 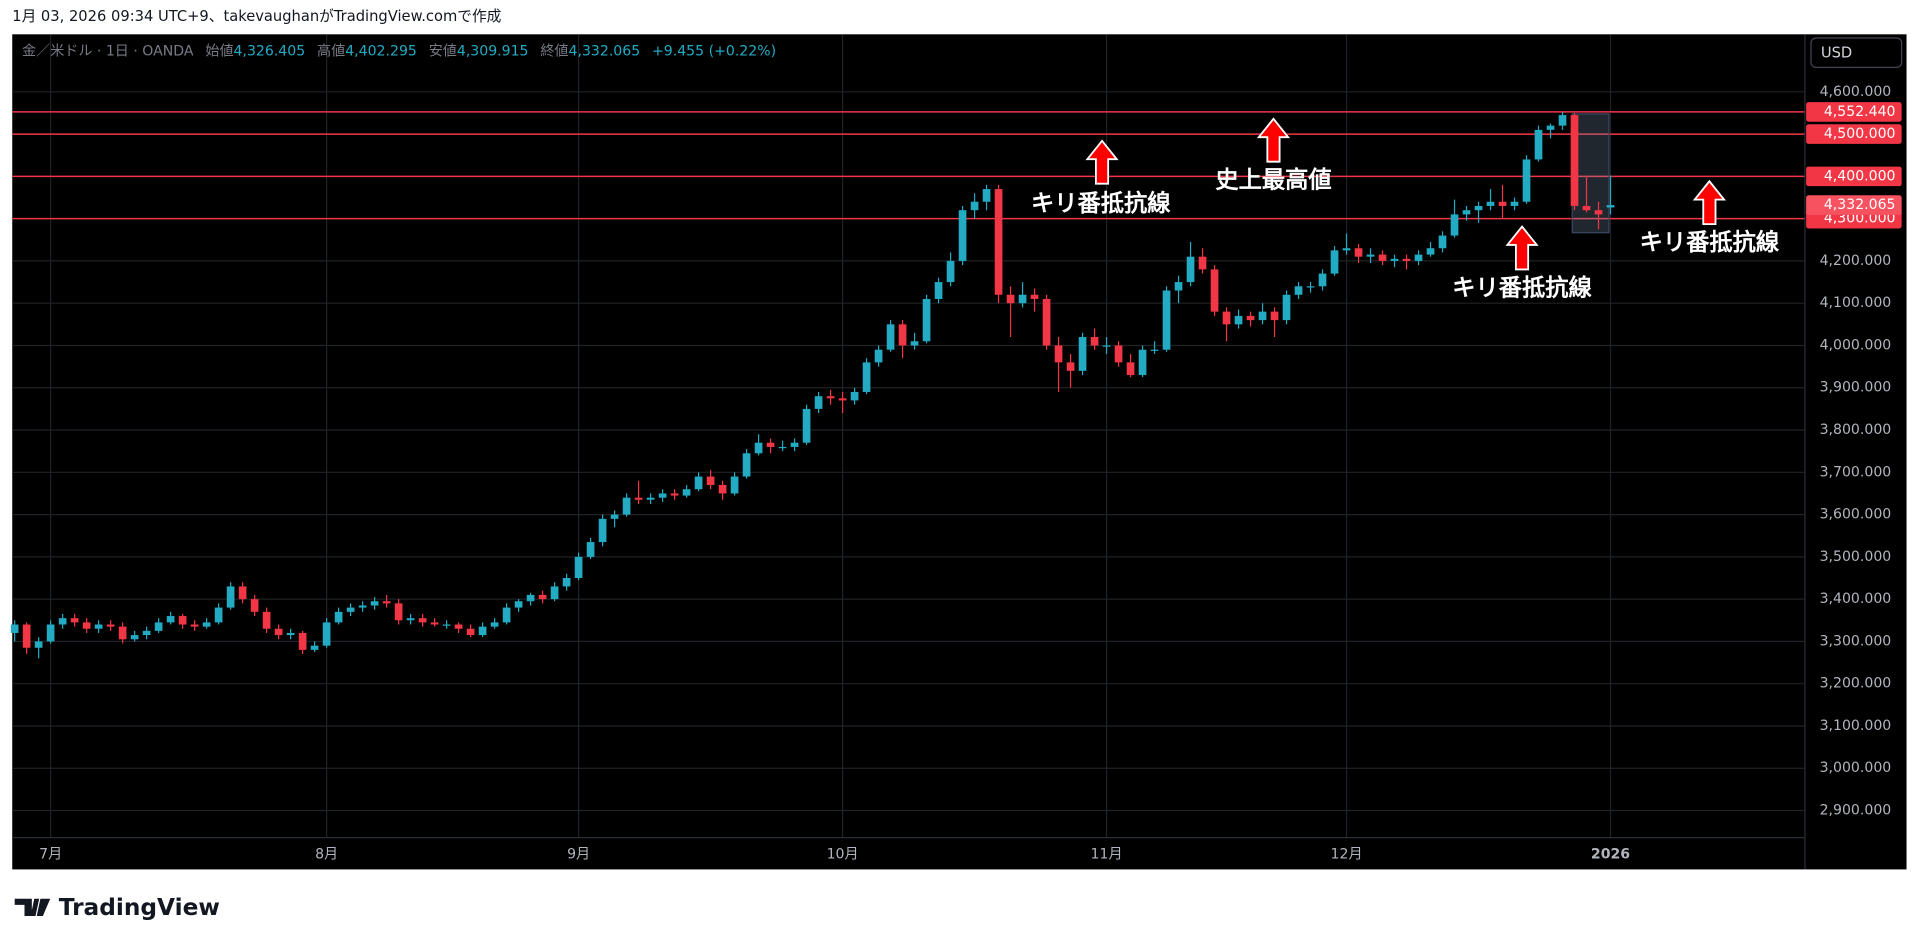 I want to click on x-tick-label: 11月, so click(x=1107, y=855).